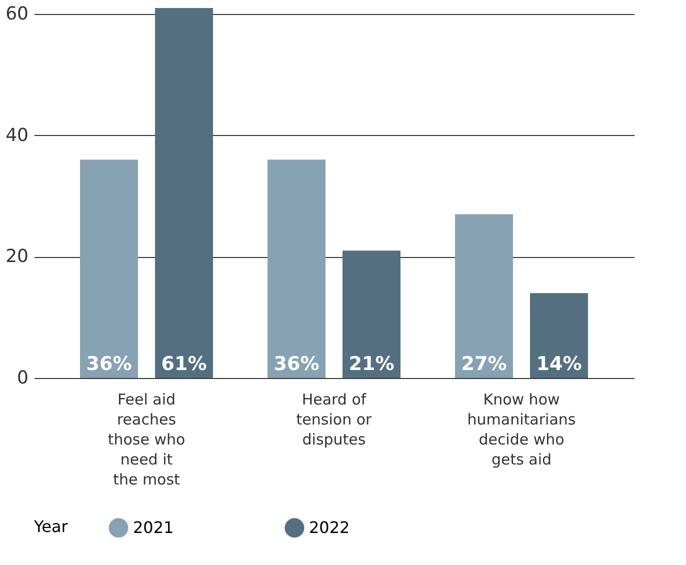 The height and width of the screenshot is (565, 686). What do you see at coordinates (184, 364) in the screenshot?
I see `data-label: 61%` at bounding box center [184, 364].